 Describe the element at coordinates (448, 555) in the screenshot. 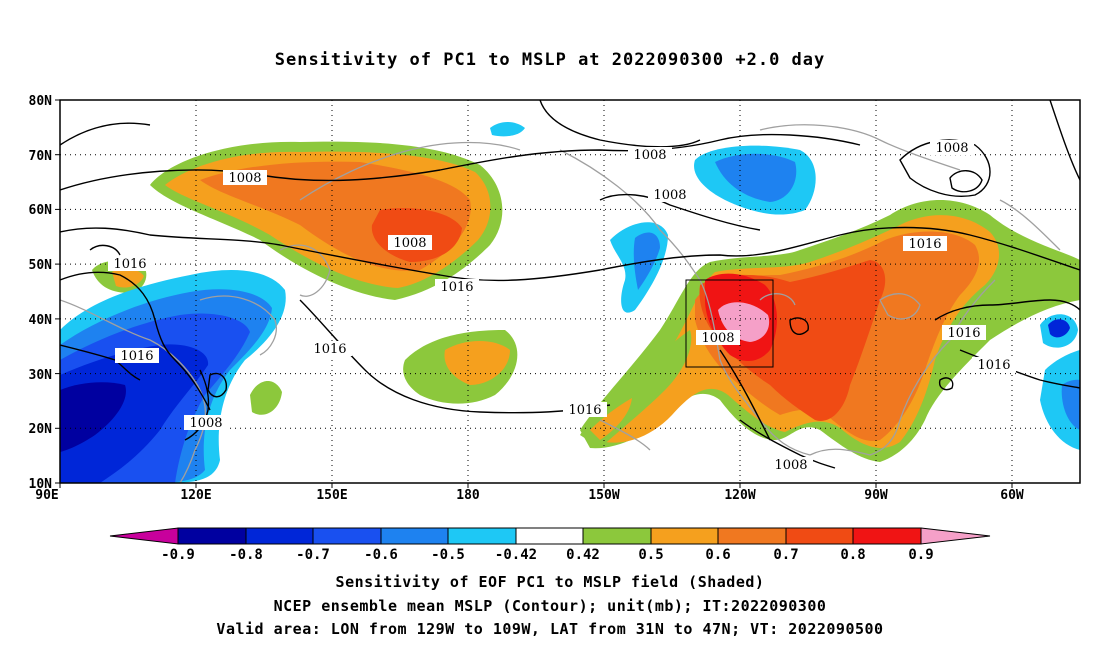

I see `colorbar-label: -0.5` at that location.